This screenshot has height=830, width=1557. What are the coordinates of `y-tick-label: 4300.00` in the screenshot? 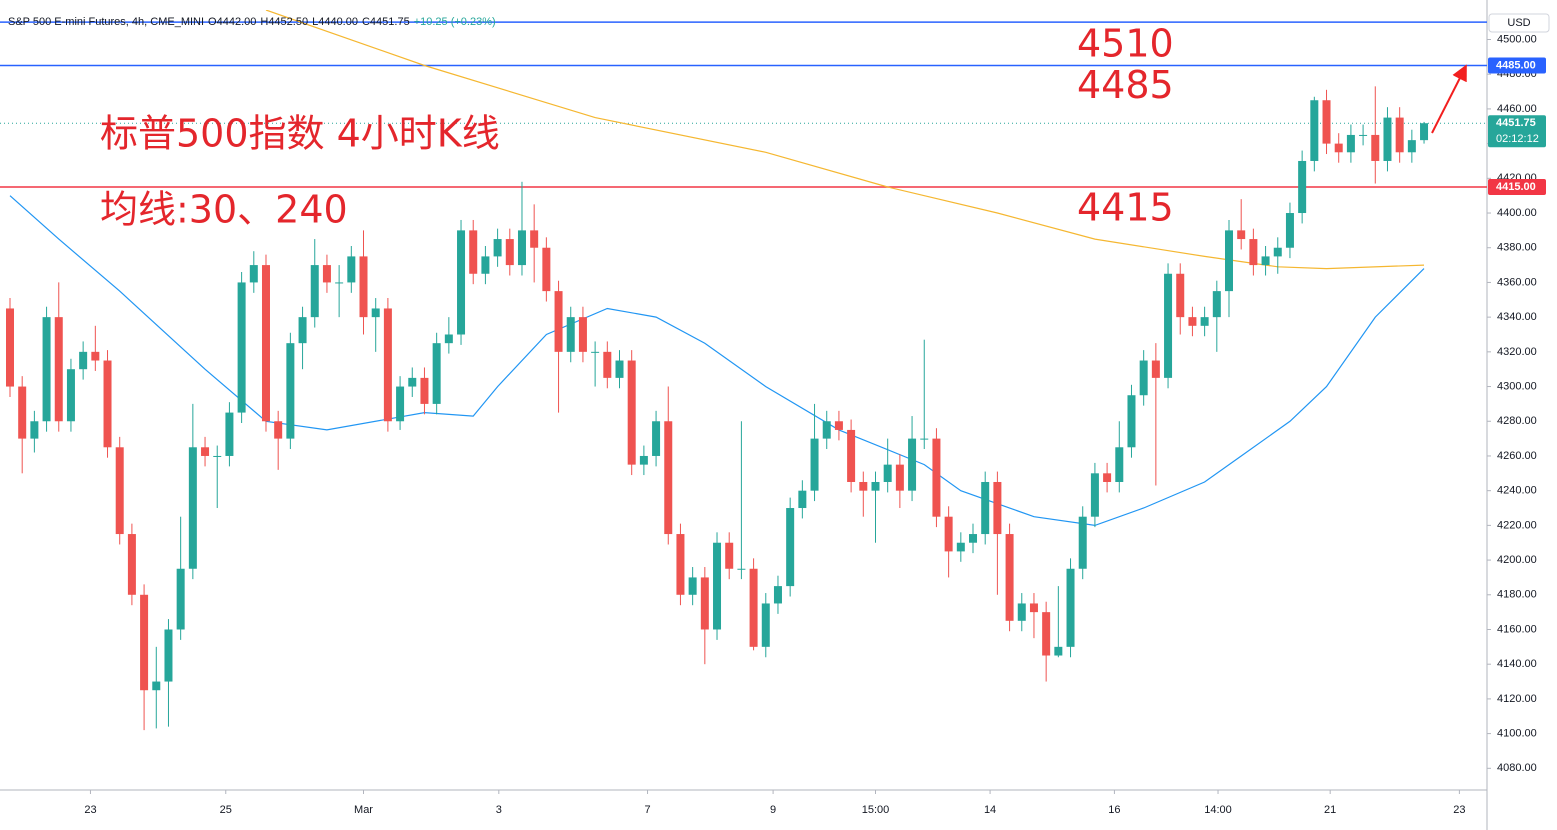 It's located at (1517, 386).